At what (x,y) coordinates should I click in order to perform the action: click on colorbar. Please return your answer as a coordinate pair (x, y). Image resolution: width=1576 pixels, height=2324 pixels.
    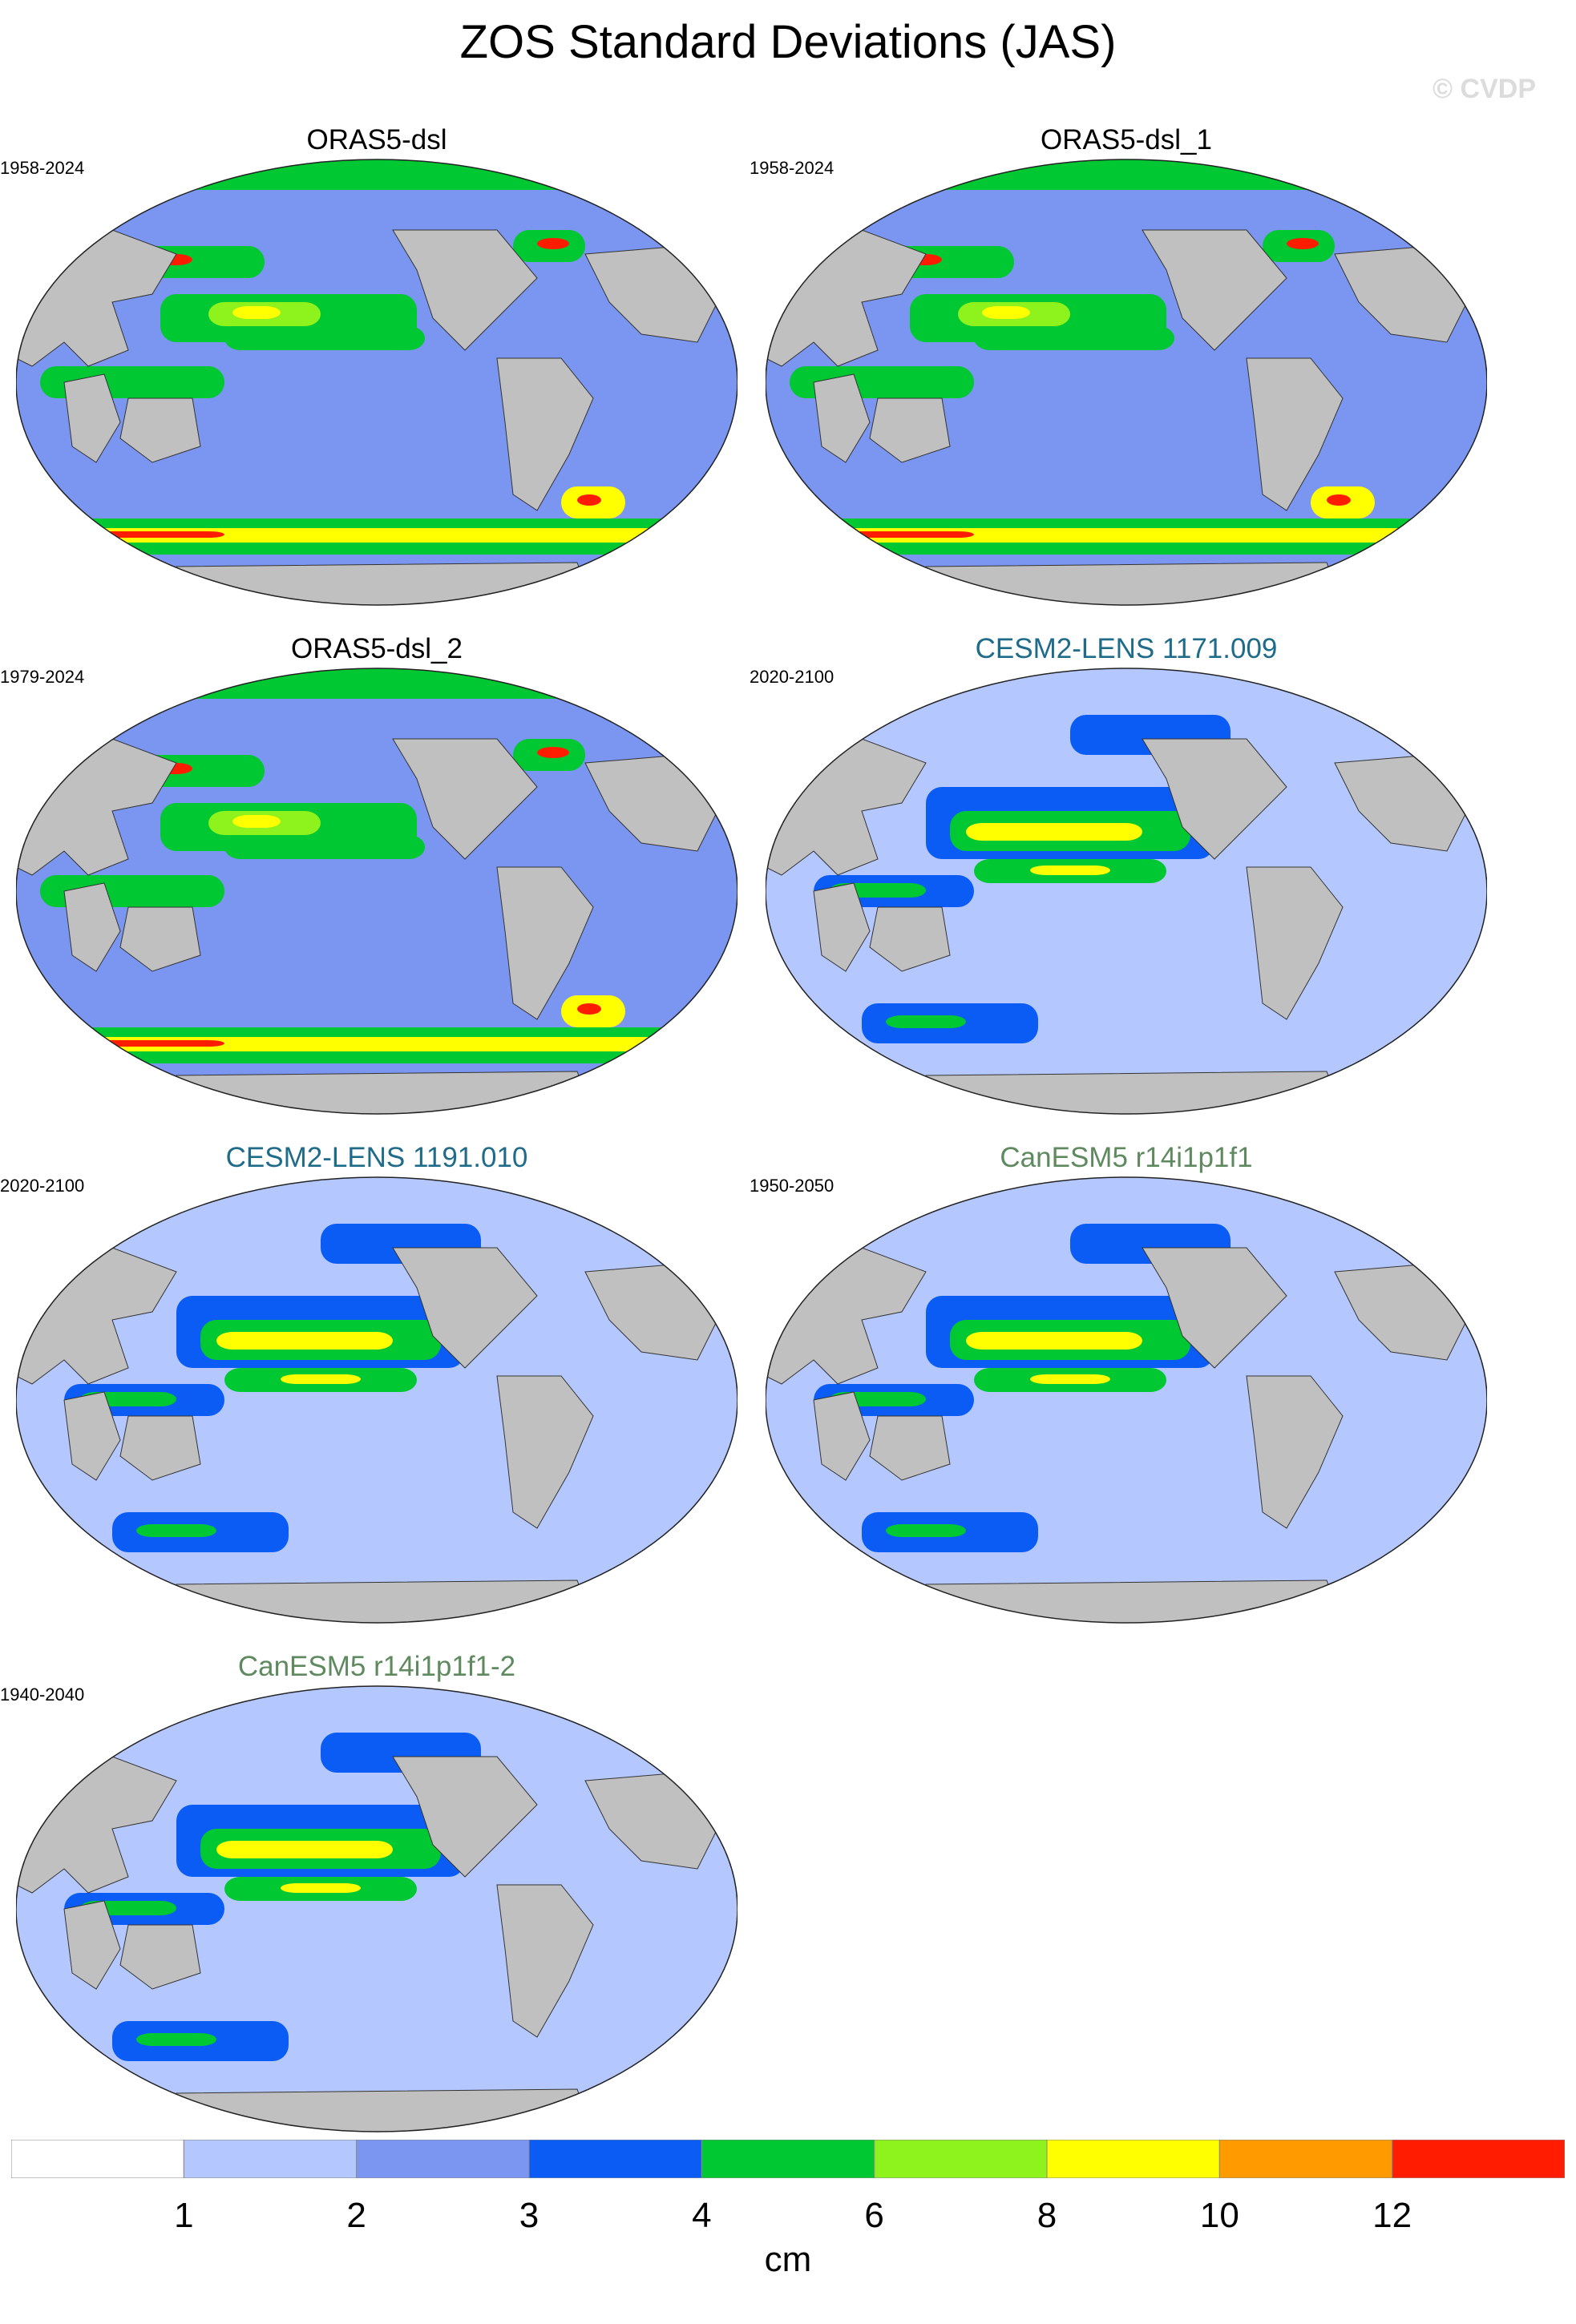
    Looking at the image, I should click on (788, 2159).